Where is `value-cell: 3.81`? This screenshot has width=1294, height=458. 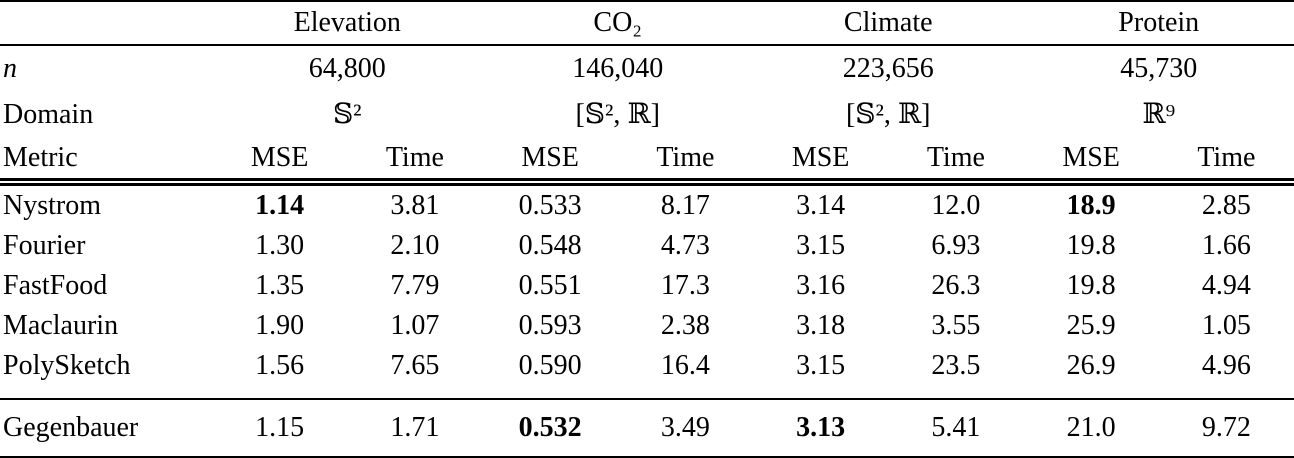
value-cell: 3.81 is located at coordinates (415, 205).